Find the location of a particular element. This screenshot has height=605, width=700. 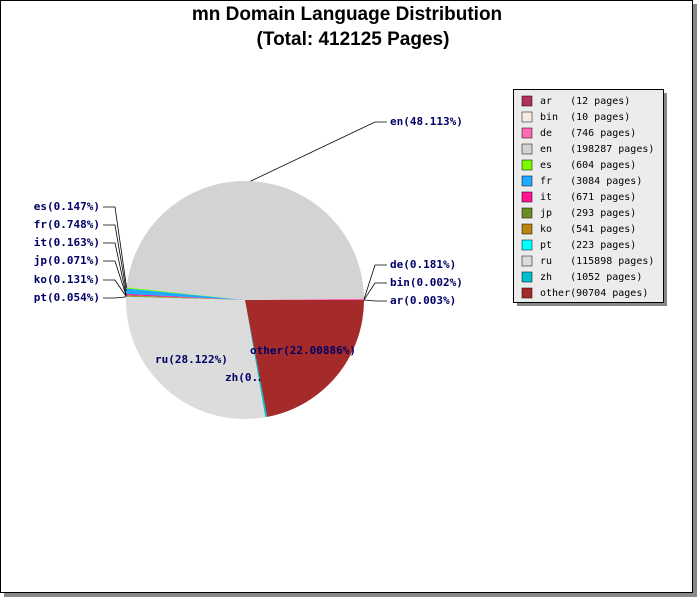

slice-label: it(0.163%) is located at coordinates (67, 242).